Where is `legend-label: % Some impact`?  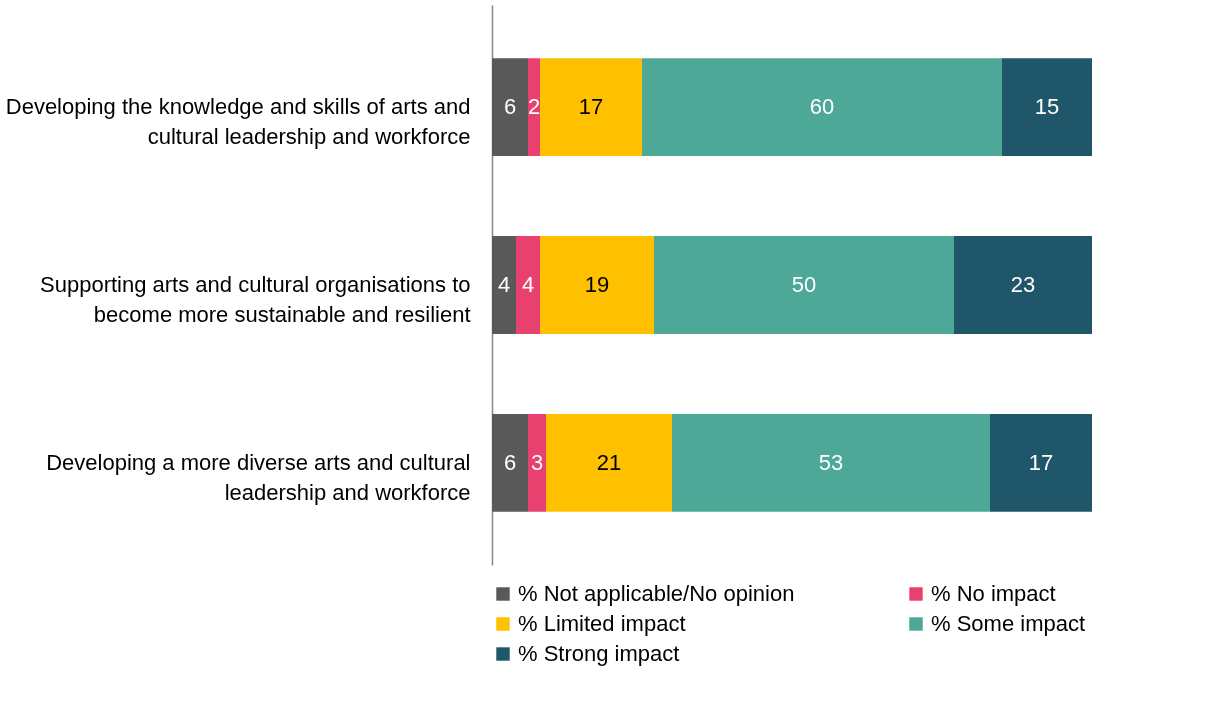 legend-label: % Some impact is located at coordinates (1008, 623).